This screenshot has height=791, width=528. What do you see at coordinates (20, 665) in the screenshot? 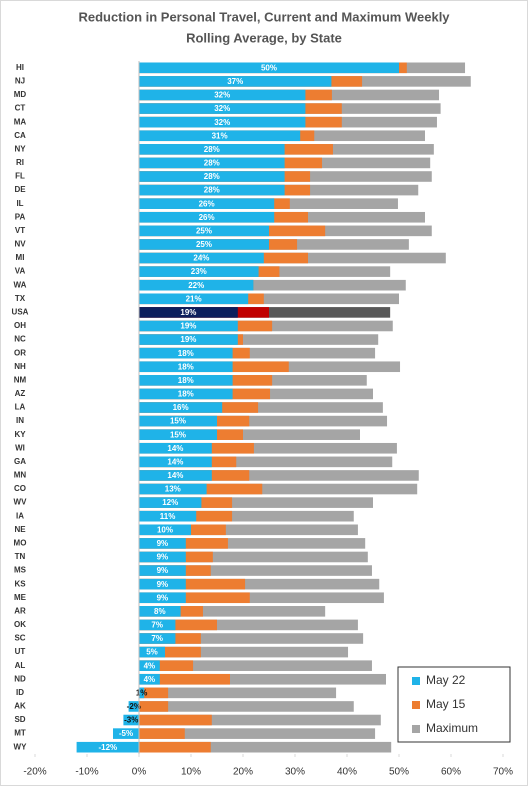
I see `y-tick-label: AL` at bounding box center [20, 665].